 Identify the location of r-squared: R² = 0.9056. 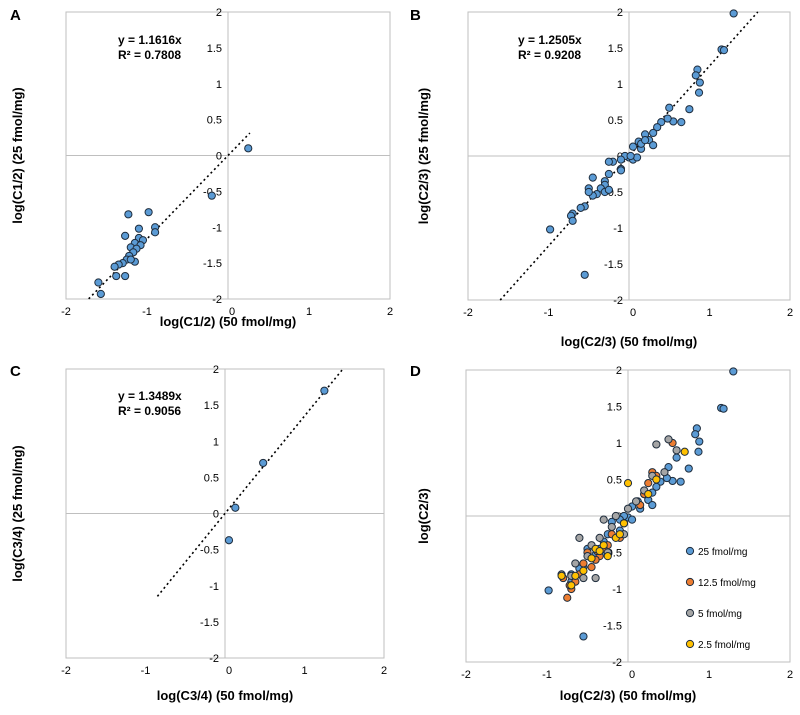
(149, 411).